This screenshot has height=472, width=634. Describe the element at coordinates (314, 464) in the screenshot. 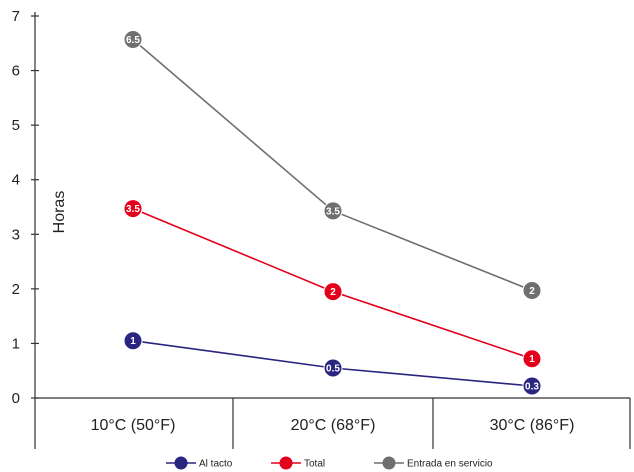

I see `legend-label: Total` at that location.